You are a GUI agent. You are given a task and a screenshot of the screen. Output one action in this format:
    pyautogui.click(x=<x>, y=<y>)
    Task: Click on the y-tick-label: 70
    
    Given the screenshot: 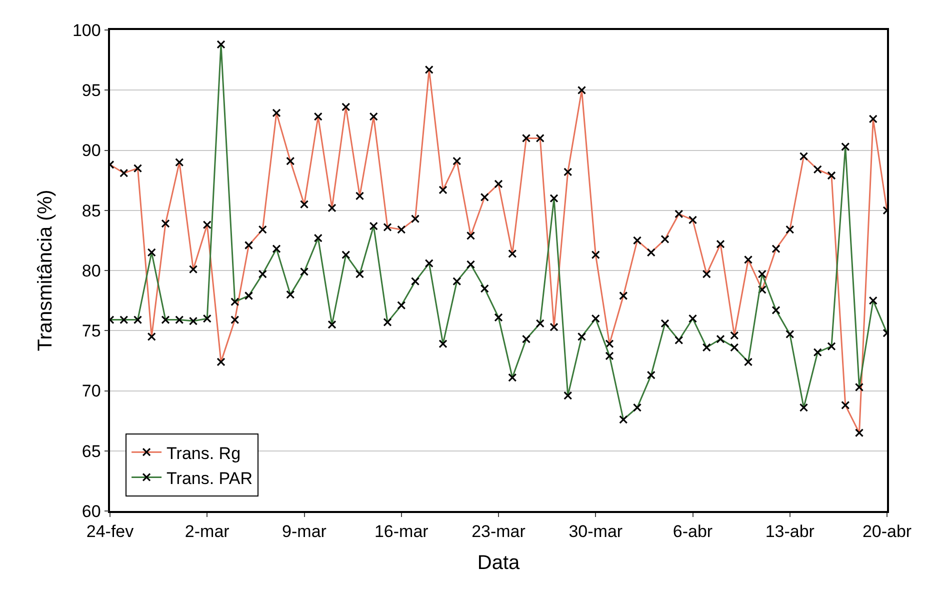 What is the action you would take?
    pyautogui.click(x=91, y=391)
    